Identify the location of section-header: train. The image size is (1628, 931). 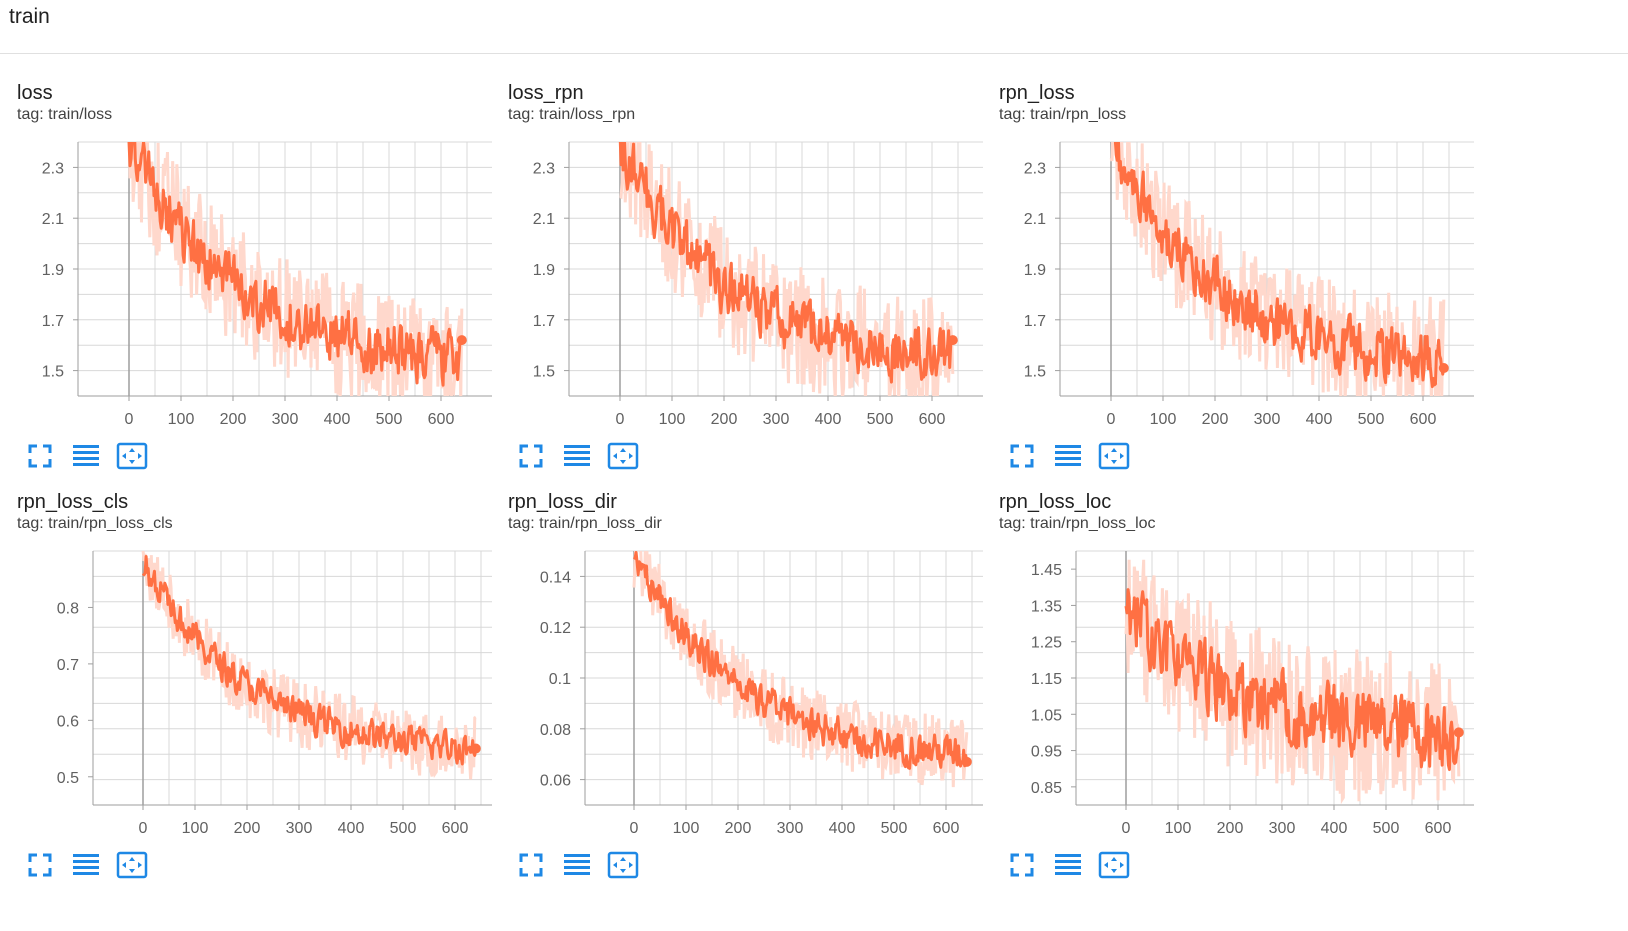
(814, 27).